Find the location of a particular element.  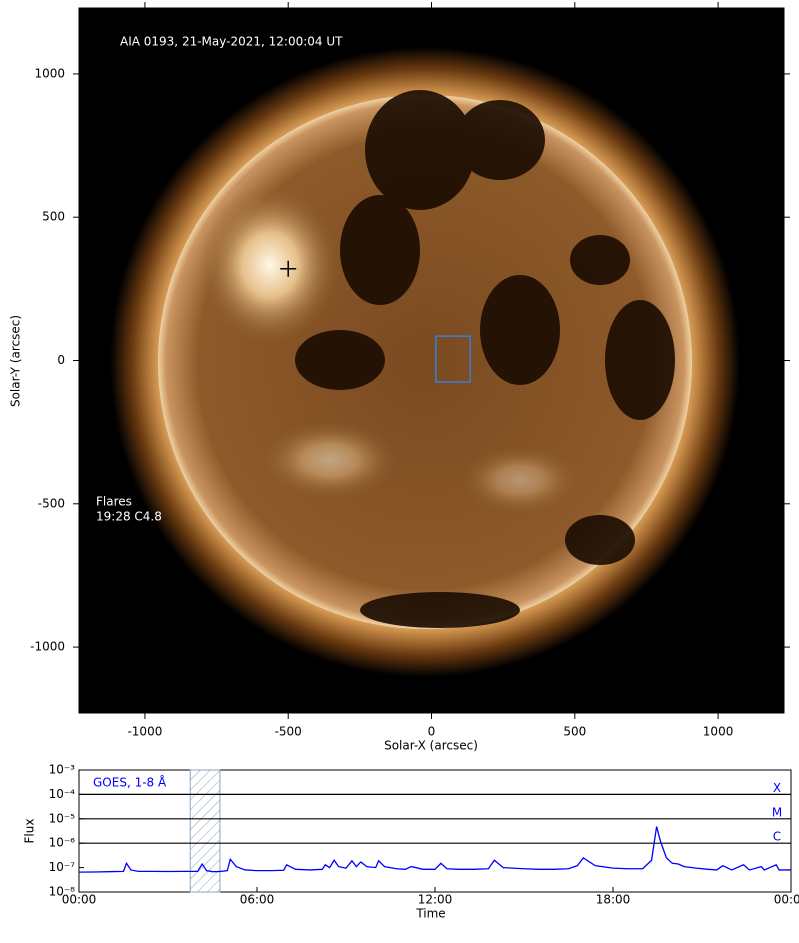

x-tick-label: -500 is located at coordinates (288, 732).